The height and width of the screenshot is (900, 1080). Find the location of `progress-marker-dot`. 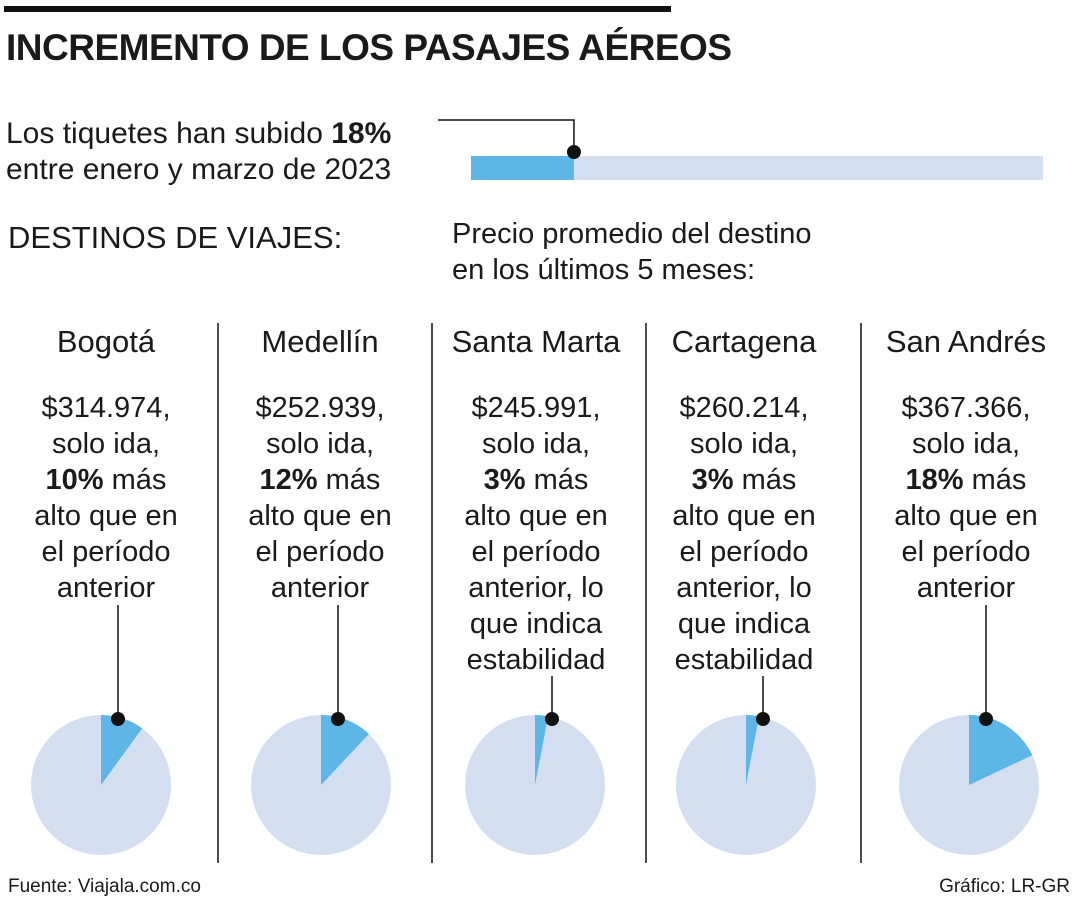

progress-marker-dot is located at coordinates (573, 152).